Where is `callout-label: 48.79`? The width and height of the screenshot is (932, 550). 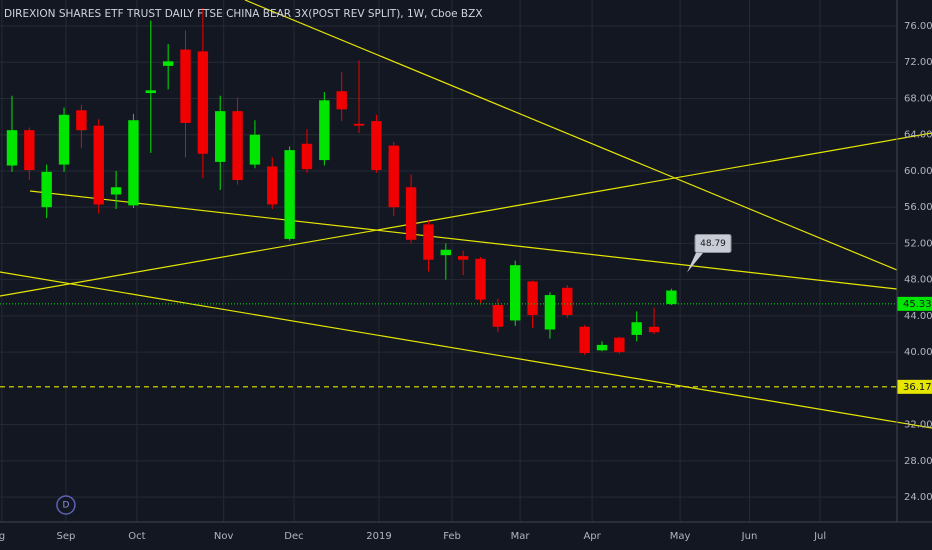 callout-label: 48.79 is located at coordinates (713, 244).